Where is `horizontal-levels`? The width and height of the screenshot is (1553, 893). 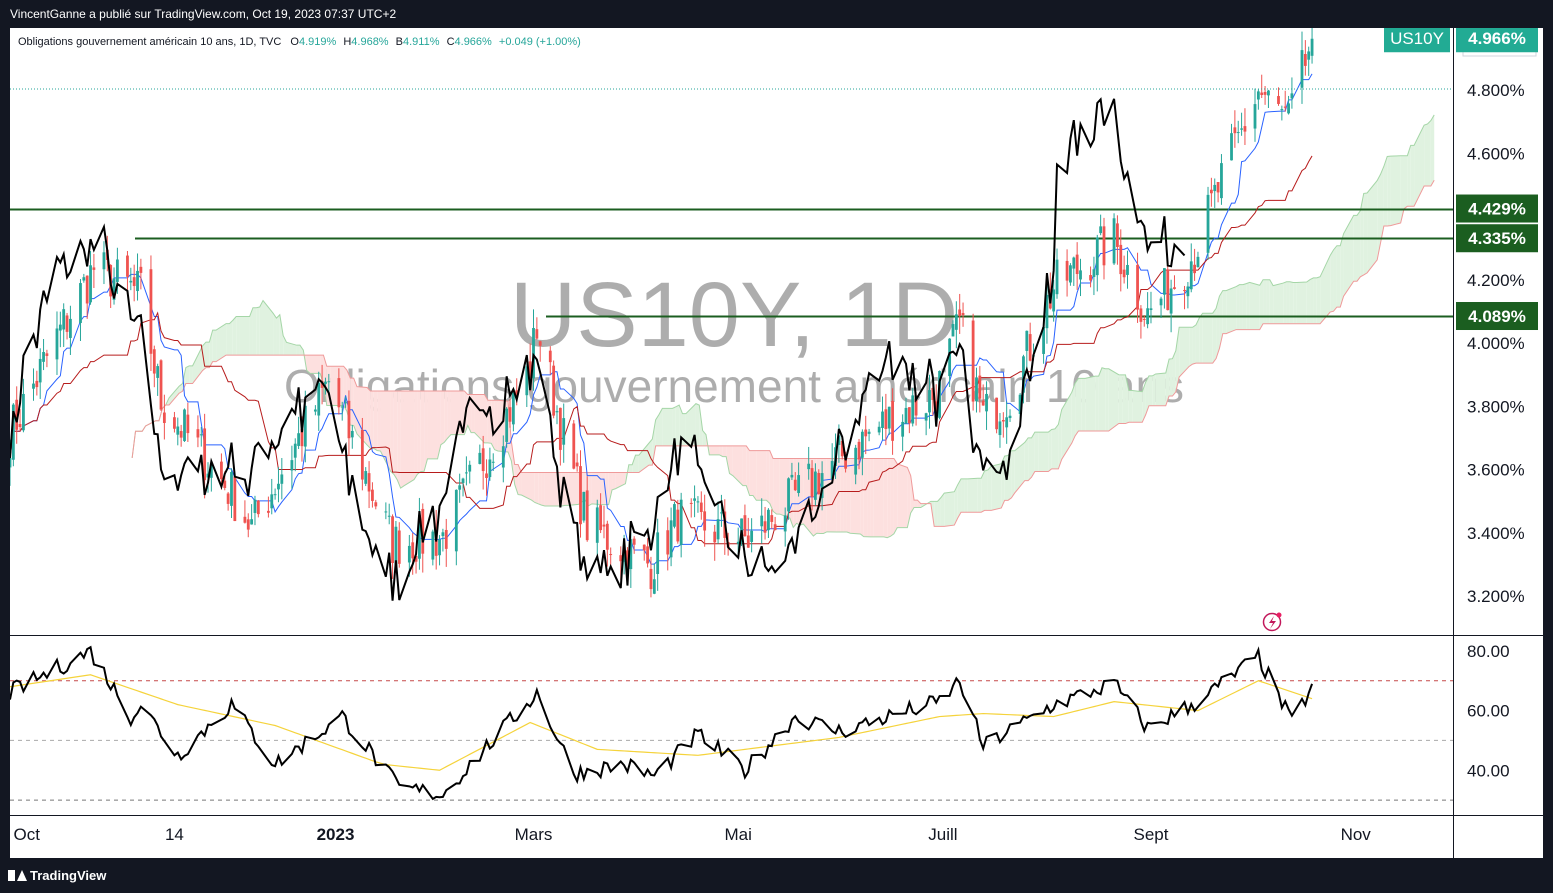
horizontal-levels is located at coordinates (731, 263).